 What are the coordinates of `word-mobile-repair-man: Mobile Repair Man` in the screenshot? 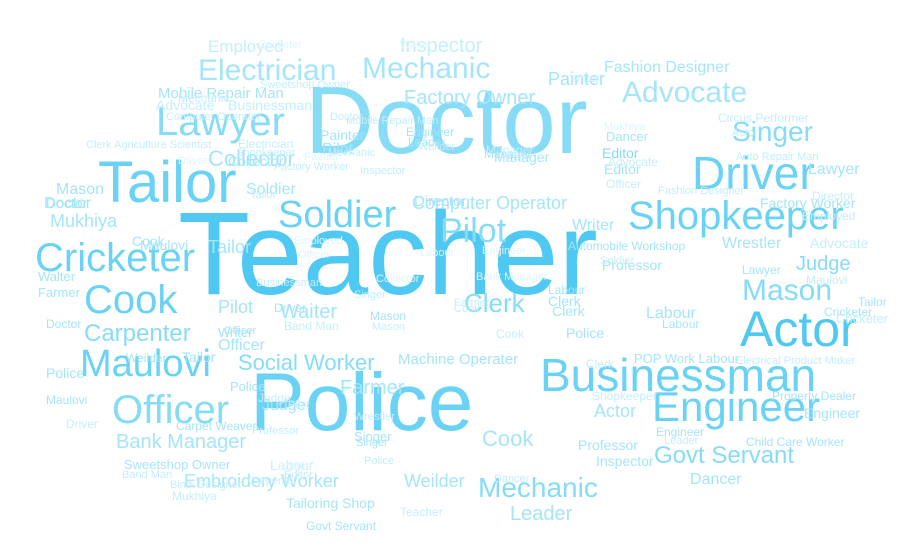 It's located at (221, 93).